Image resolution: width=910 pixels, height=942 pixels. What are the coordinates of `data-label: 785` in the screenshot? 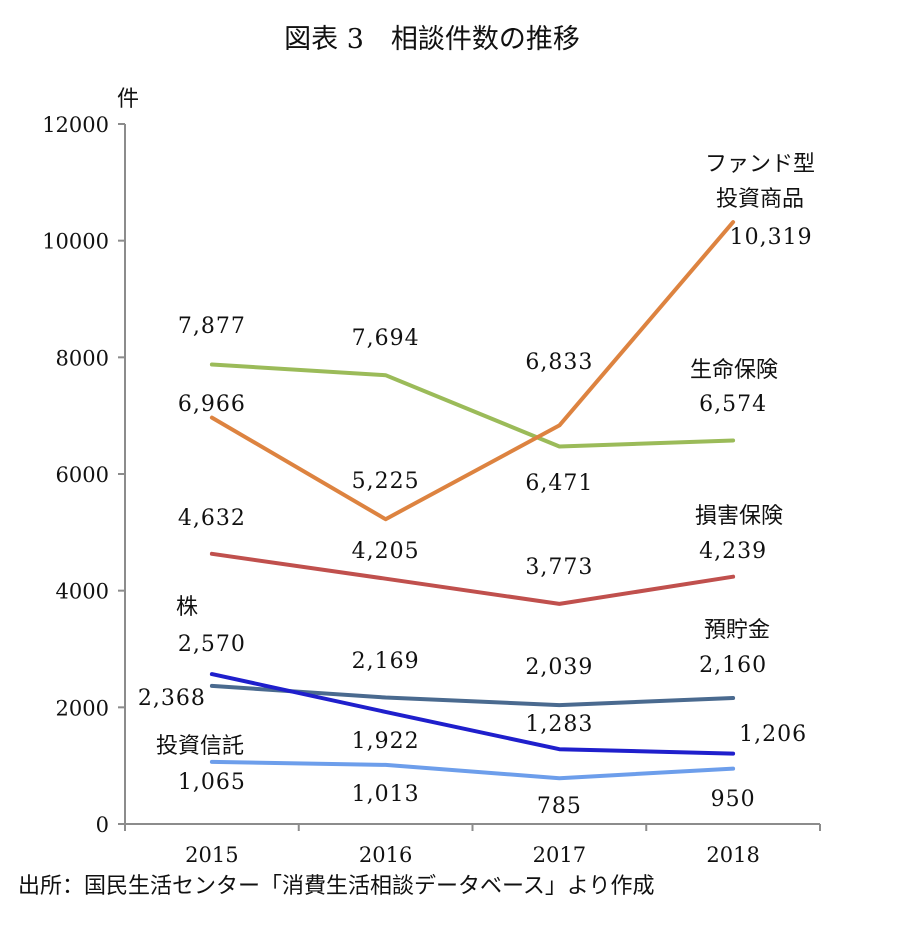 It's located at (559, 806).